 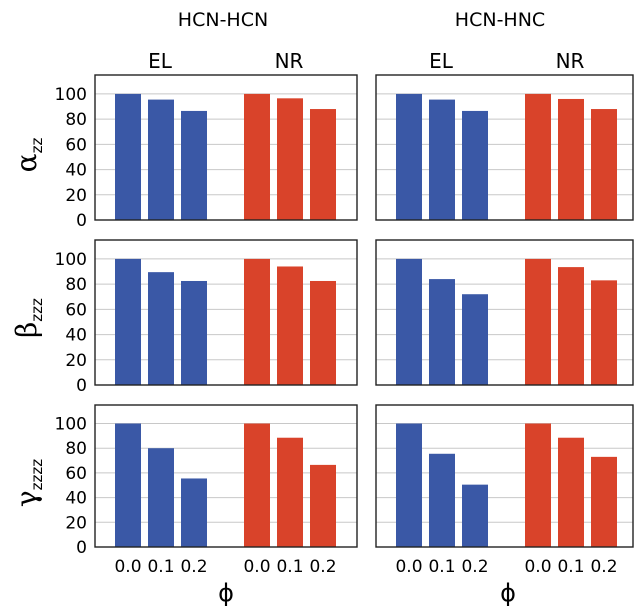 What do you see at coordinates (160, 61) in the screenshot?
I see `group-label-el-left: EL` at bounding box center [160, 61].